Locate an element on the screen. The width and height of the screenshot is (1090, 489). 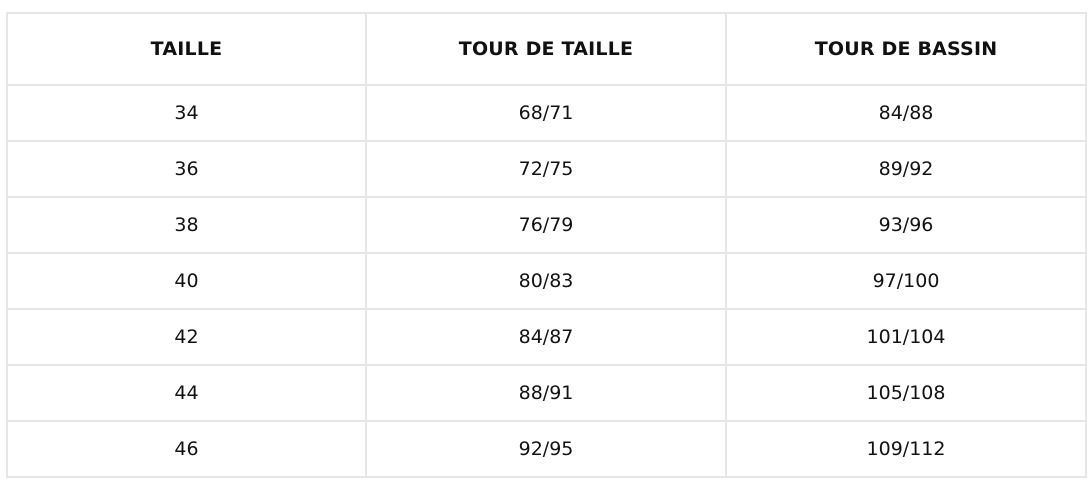
cell-taille: 40 is located at coordinates (186, 281).